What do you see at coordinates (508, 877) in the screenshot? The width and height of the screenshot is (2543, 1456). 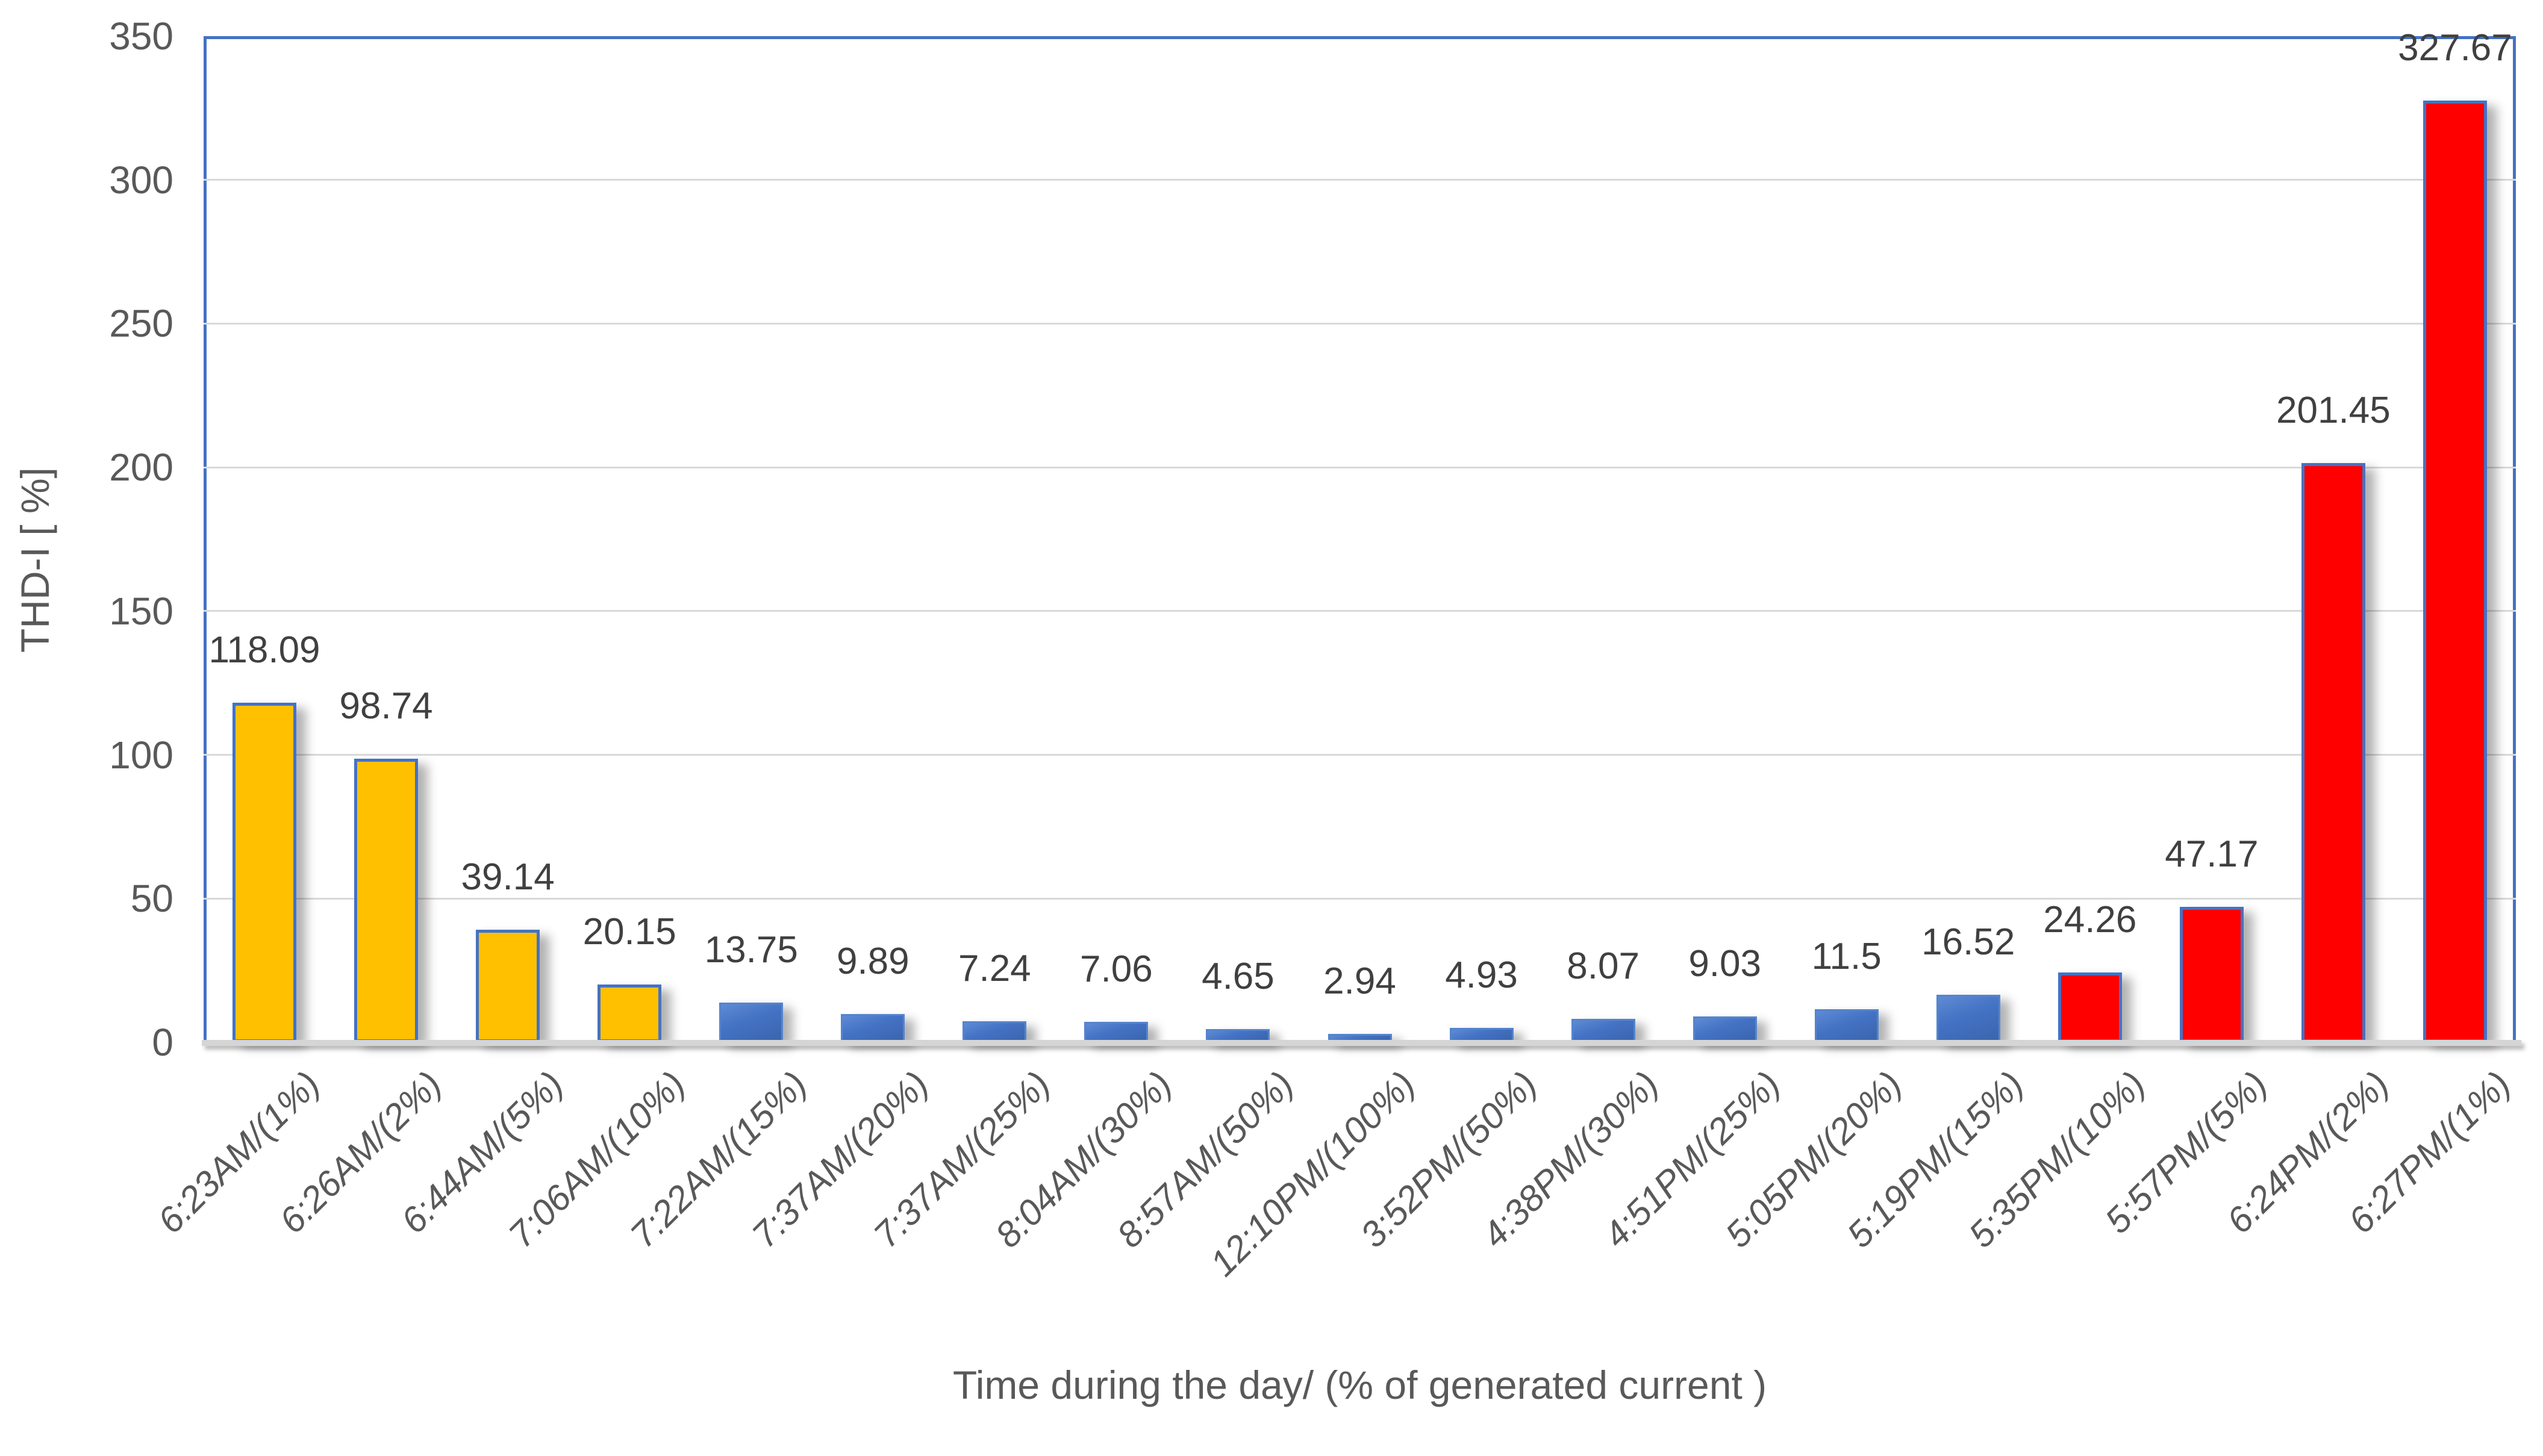 I see `bar-value-label: 39.14` at bounding box center [508, 877].